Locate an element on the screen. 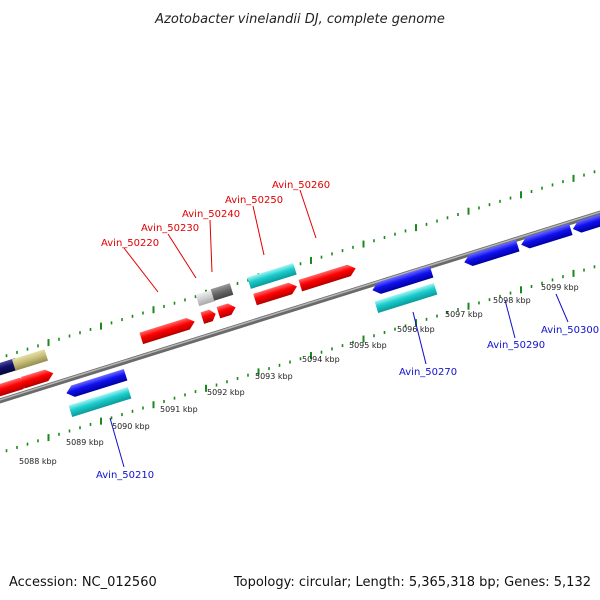  gene-label-avin-50210: Avin_50210 is located at coordinates (125, 475).